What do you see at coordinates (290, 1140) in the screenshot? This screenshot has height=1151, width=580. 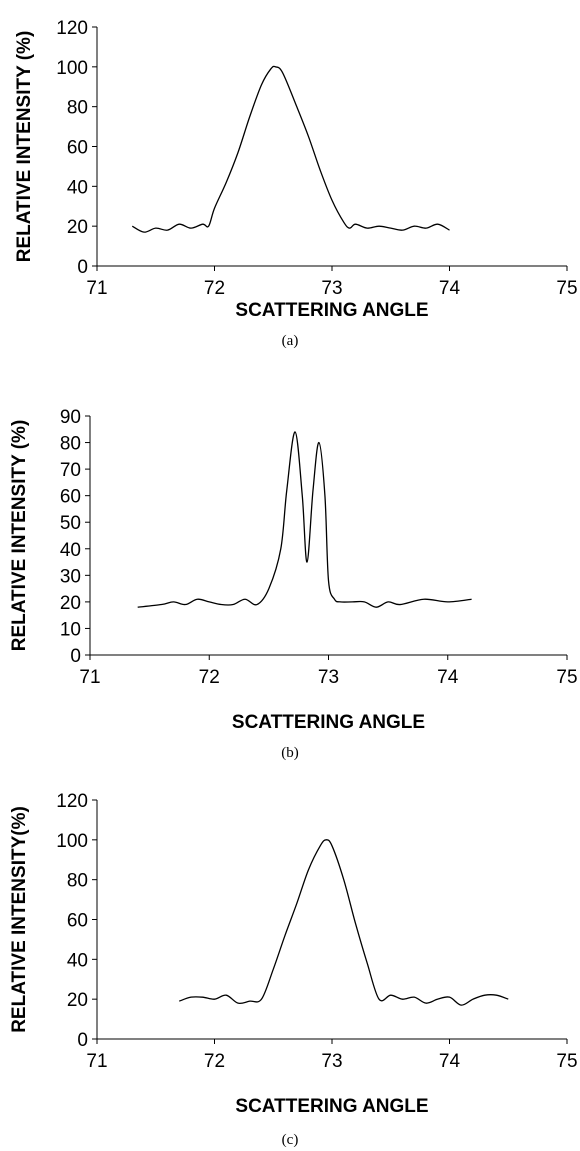 I see `panel-caption: (c)` at bounding box center [290, 1140].